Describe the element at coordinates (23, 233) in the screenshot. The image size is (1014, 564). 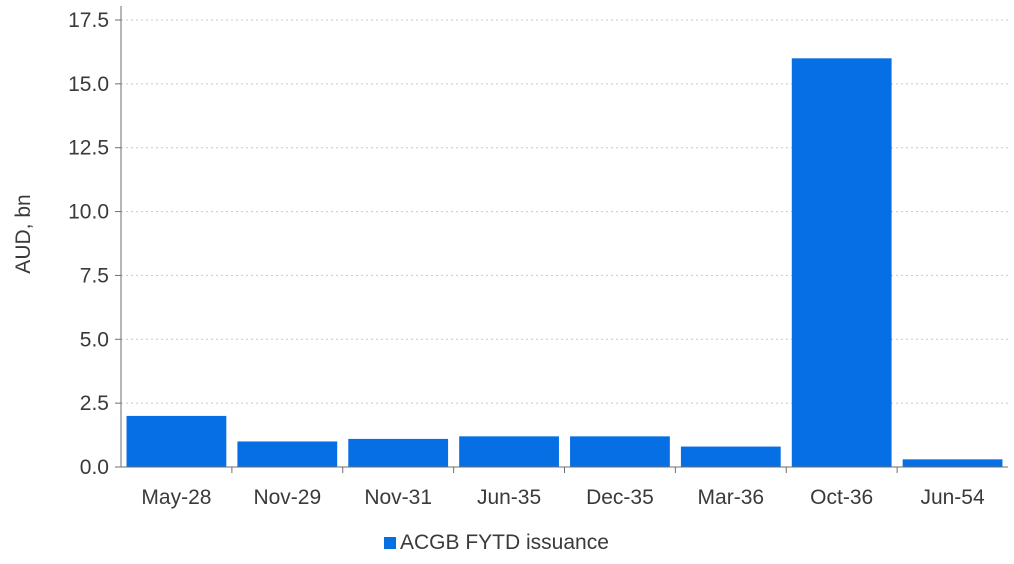
I see `y-axis-title: AUD, bn` at that location.